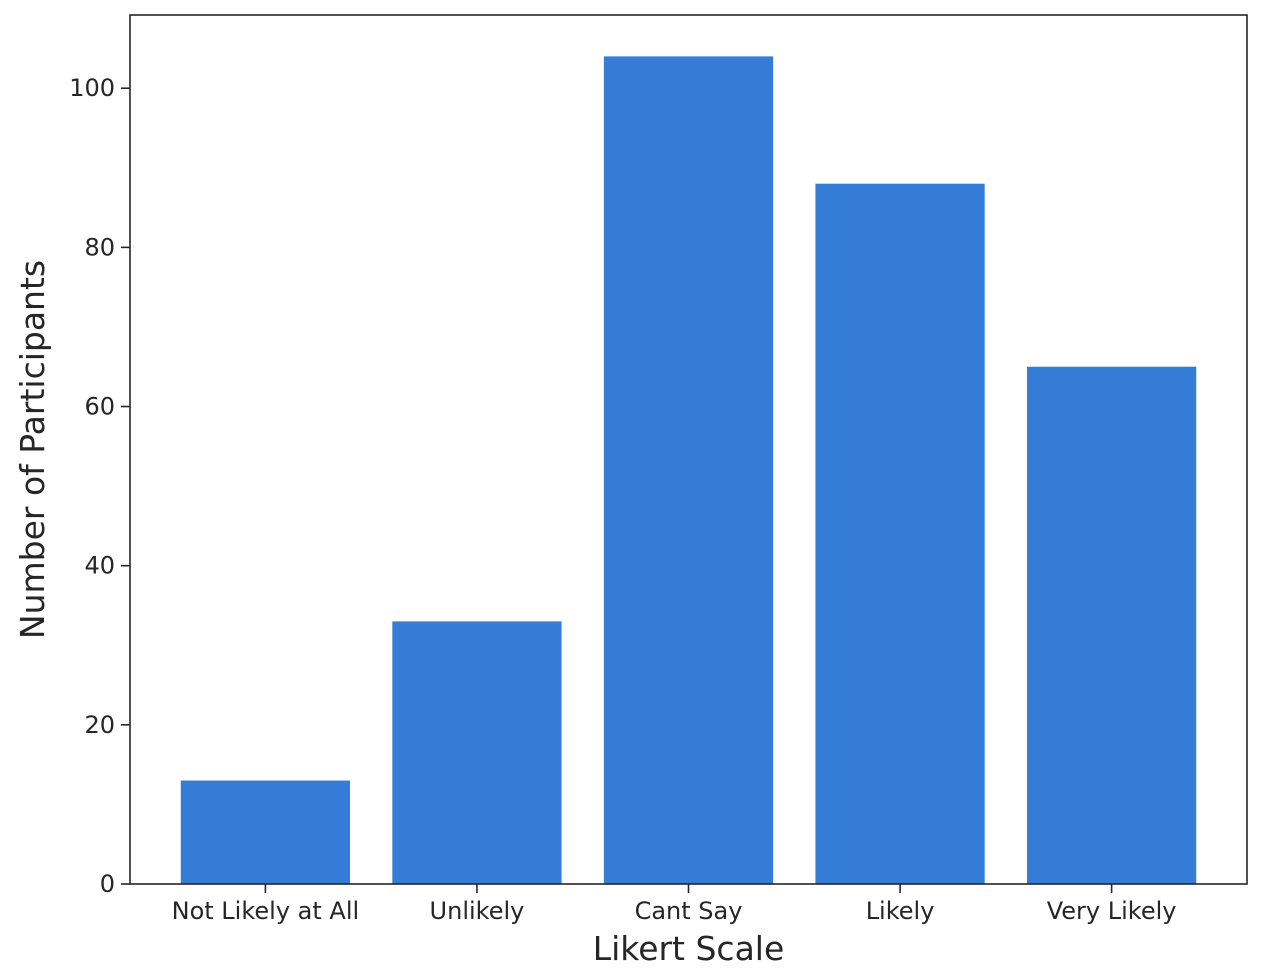 The width and height of the screenshot is (1268, 980). Describe the element at coordinates (900, 533) in the screenshot. I see `bar-likely` at that location.